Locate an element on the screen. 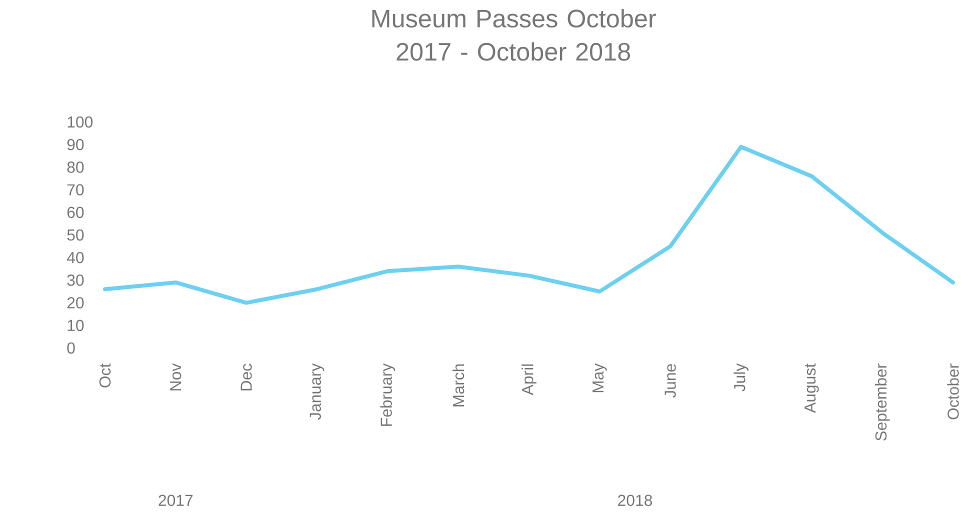  y-tick-label: 20 is located at coordinates (75, 302).